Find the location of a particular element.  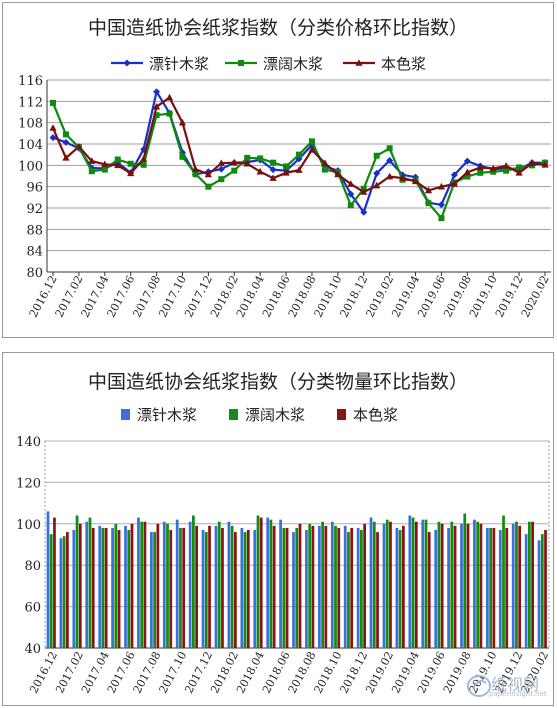

legend-swatch is located at coordinates (341, 414).